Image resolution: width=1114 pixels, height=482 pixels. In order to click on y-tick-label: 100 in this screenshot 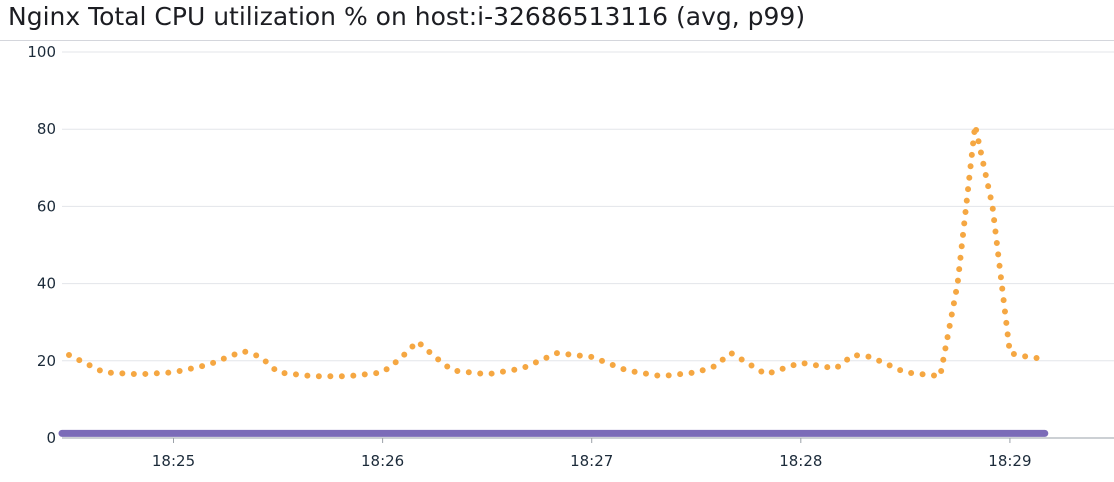, I will do `click(41, 52)`.